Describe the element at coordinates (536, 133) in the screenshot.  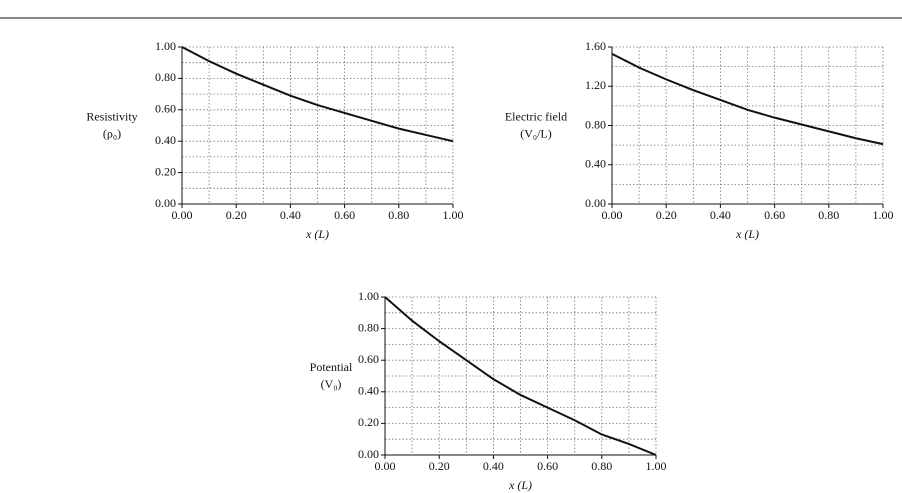
I see `y-axis-label: (V₀/L)` at that location.